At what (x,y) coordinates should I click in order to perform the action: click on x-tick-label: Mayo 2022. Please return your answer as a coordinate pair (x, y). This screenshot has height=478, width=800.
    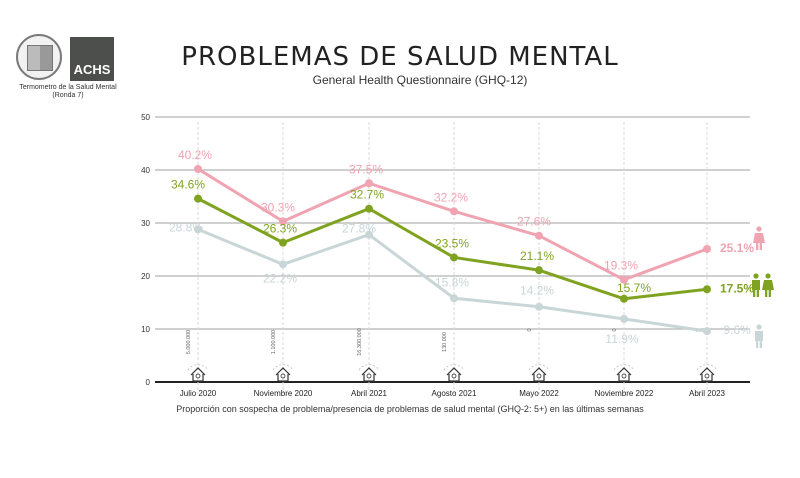
    Looking at the image, I should click on (539, 393).